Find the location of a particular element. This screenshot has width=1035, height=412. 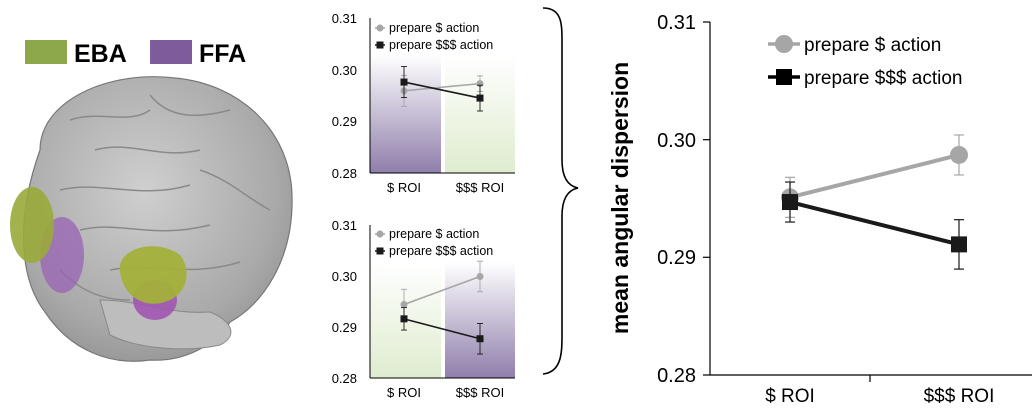

region-legend: EBA FFA is located at coordinates (135, 54).